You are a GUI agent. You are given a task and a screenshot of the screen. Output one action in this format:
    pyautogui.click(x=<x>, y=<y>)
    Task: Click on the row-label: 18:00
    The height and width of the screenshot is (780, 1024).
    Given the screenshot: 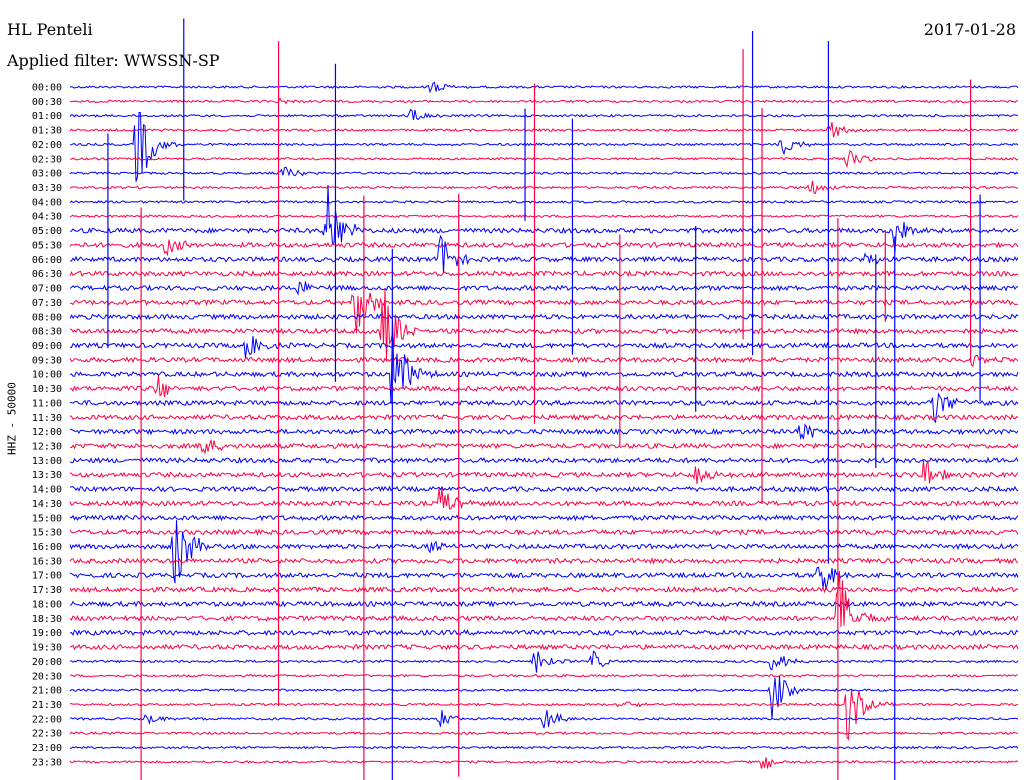 What is the action you would take?
    pyautogui.click(x=47, y=604)
    